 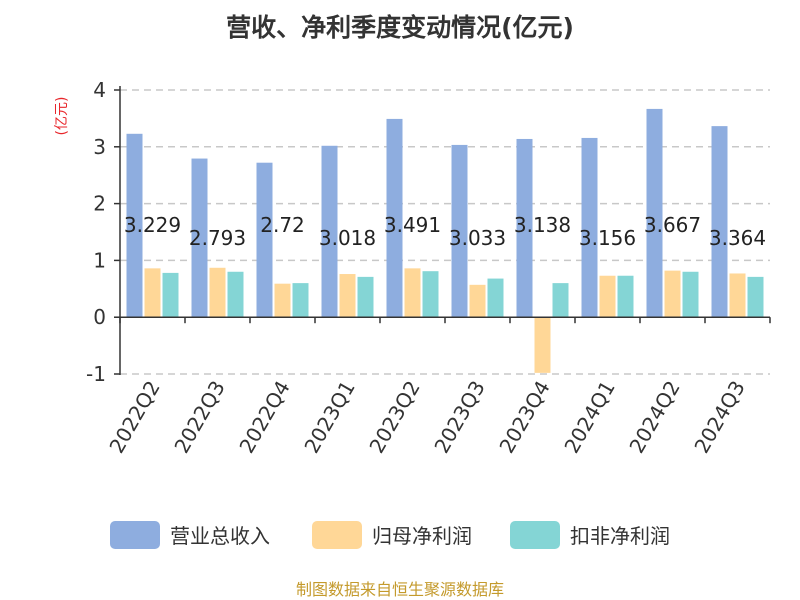 I want to click on data-label: 3.667, so click(x=672, y=225).